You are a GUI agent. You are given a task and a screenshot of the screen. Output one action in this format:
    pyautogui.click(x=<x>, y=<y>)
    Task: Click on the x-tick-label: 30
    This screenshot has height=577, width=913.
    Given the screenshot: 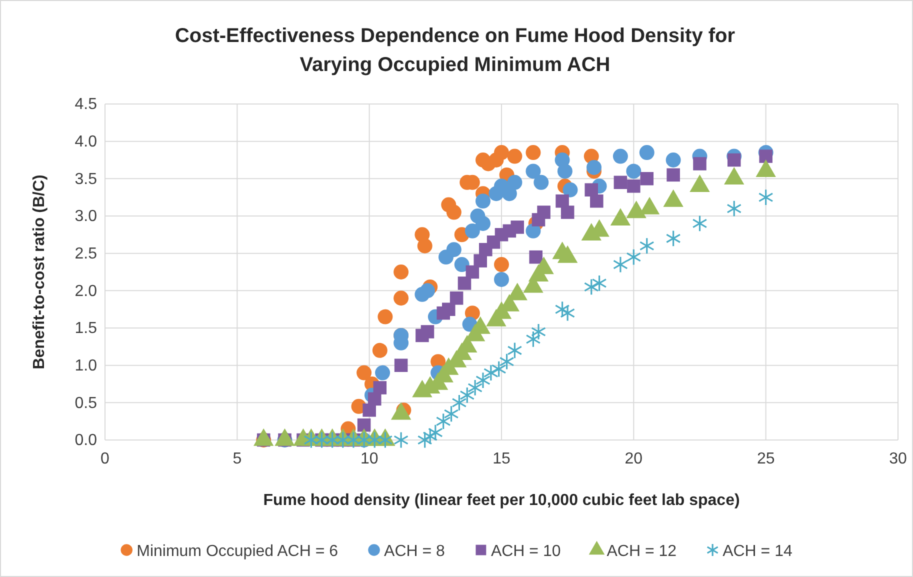 What is the action you would take?
    pyautogui.click(x=898, y=459)
    